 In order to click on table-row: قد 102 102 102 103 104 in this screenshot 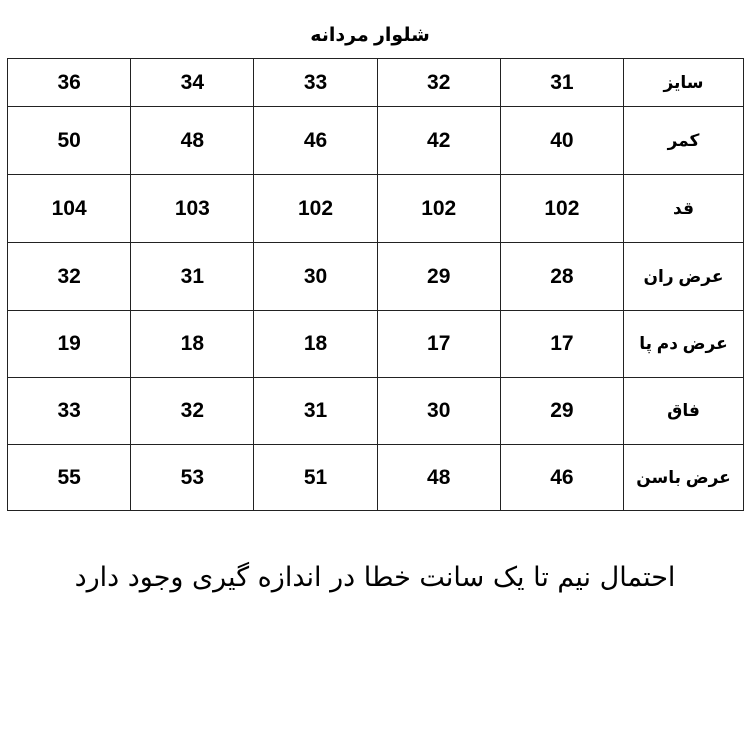, I will do `click(375, 208)`.